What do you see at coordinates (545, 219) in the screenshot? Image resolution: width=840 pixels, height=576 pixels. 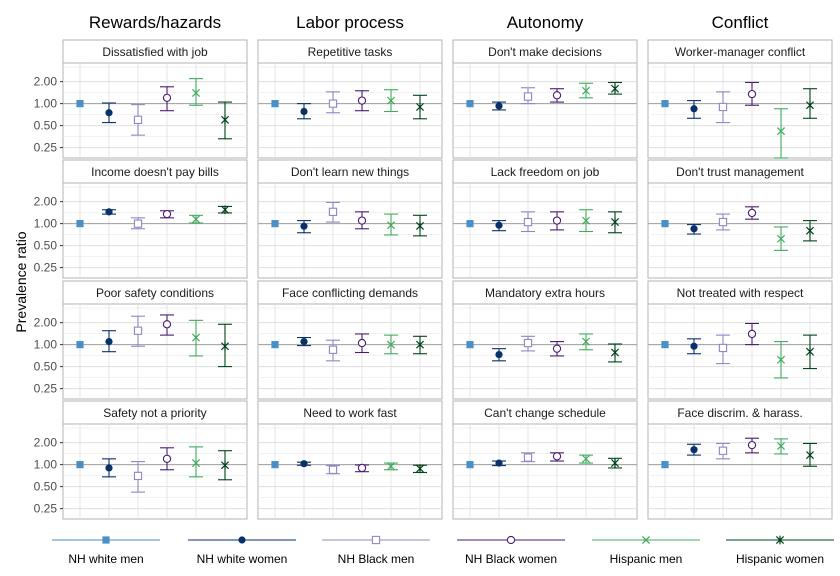 I see `panel: Lack freedom on job` at bounding box center [545, 219].